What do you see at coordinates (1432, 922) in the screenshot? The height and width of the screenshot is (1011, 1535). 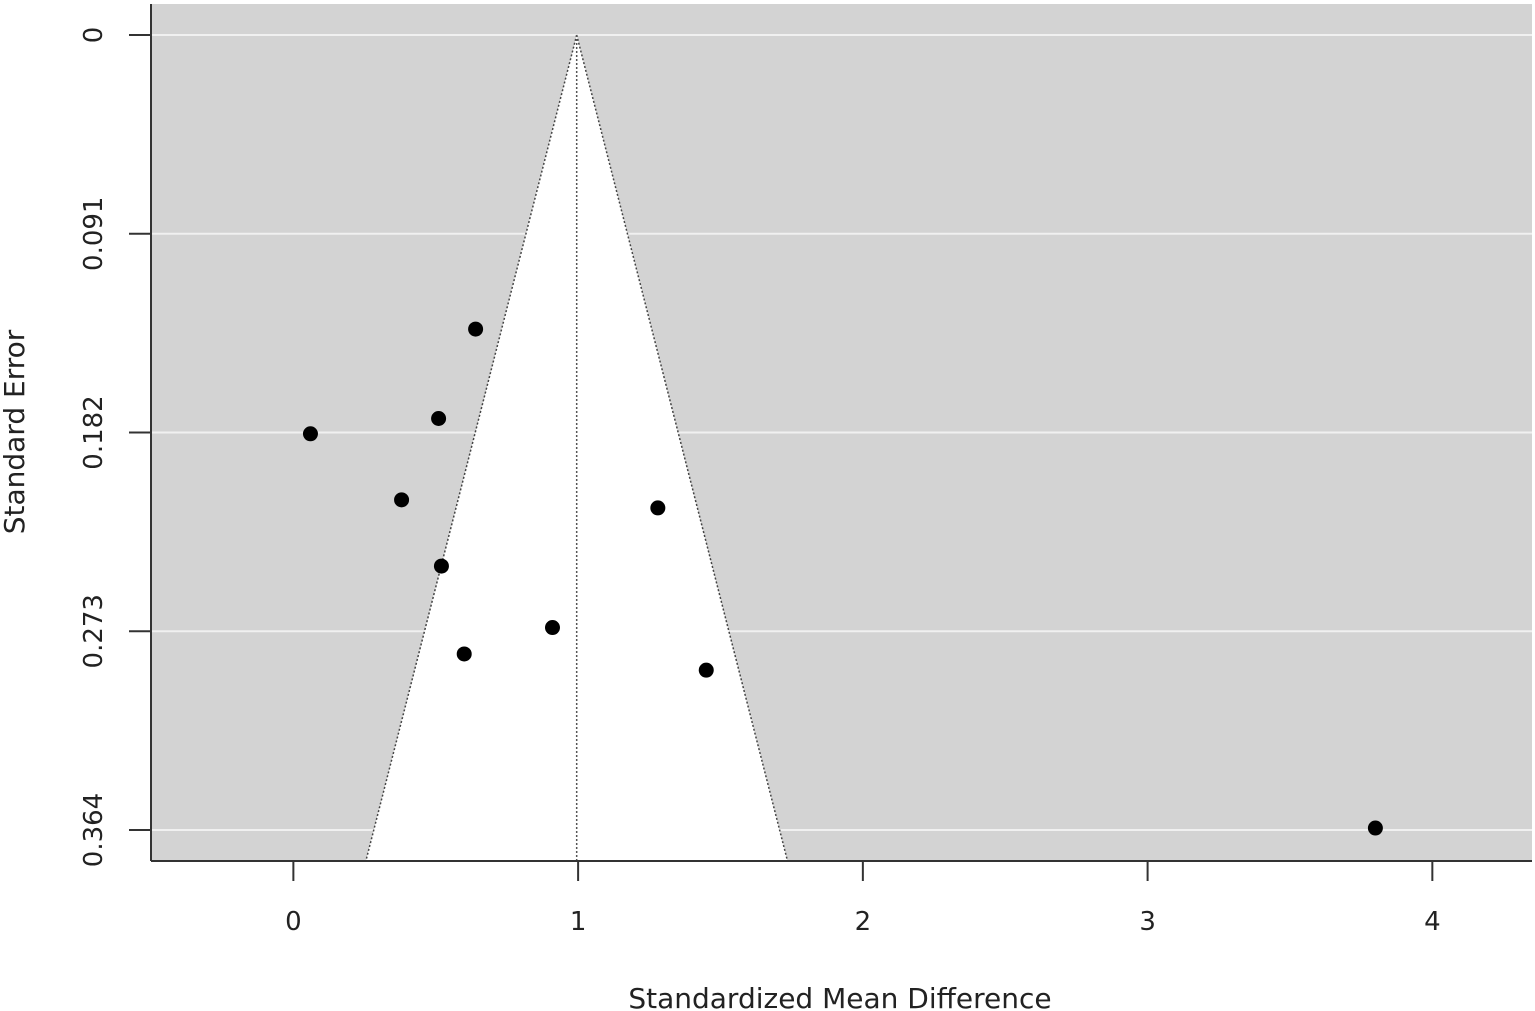 I see `x-tick-label-4: 4` at bounding box center [1432, 922].